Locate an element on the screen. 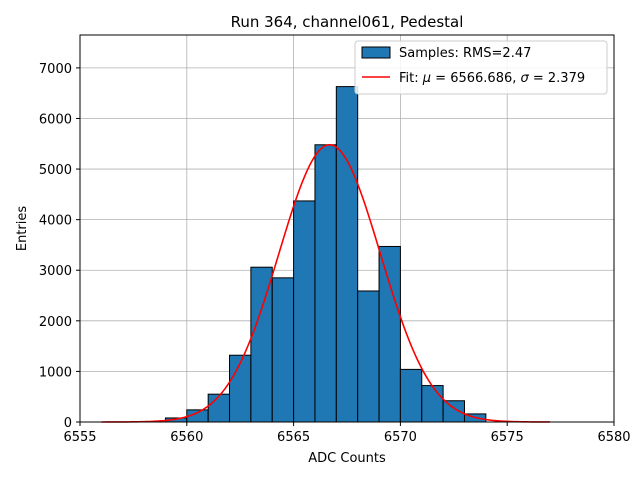  x-tick-label: 6560 is located at coordinates (186, 437).